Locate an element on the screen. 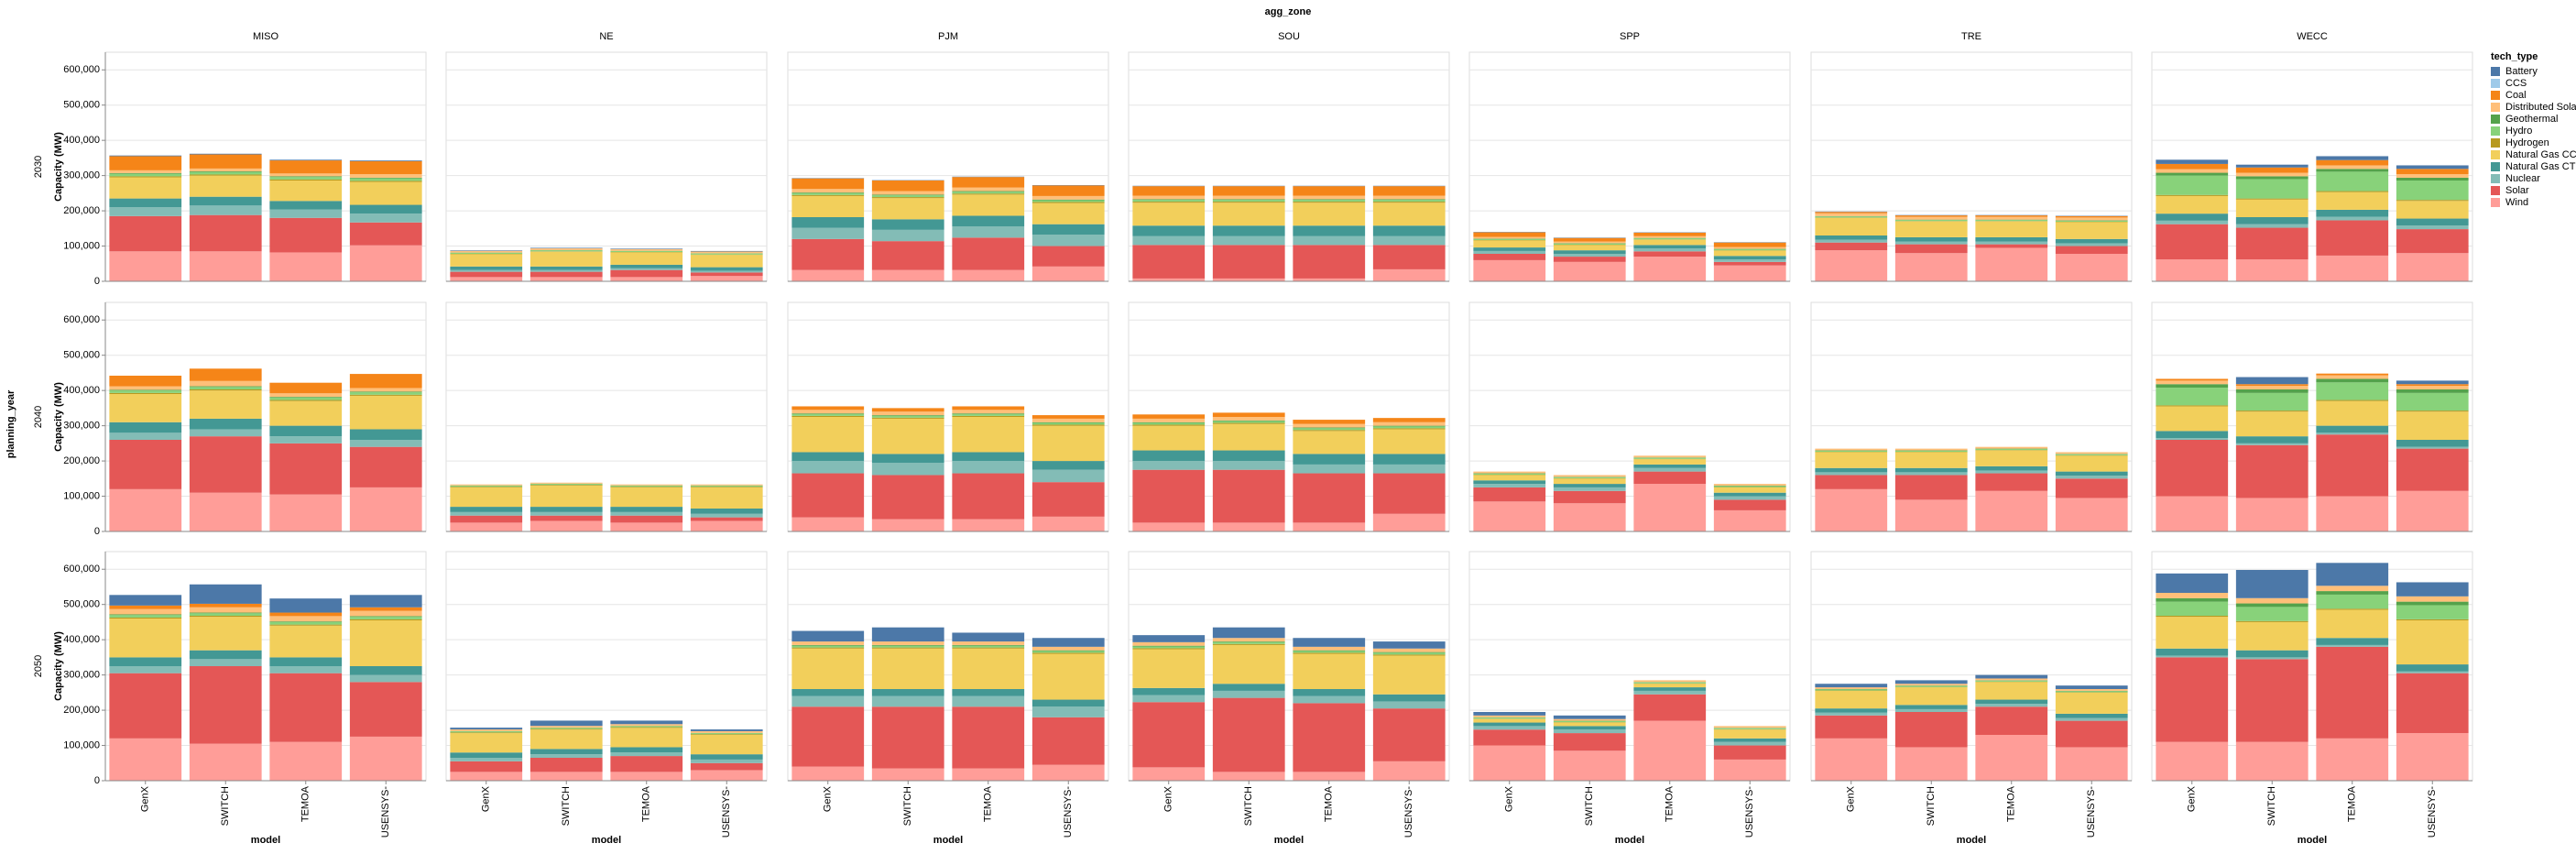  zone-header-miso: MISO is located at coordinates (266, 36).